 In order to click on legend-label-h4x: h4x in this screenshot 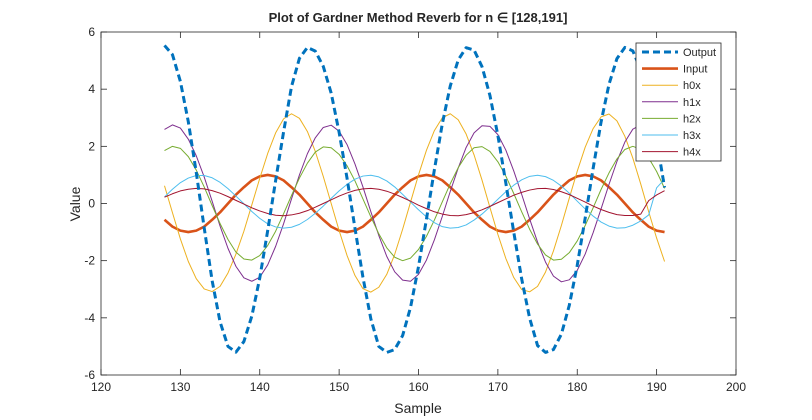, I will do `click(692, 153)`.